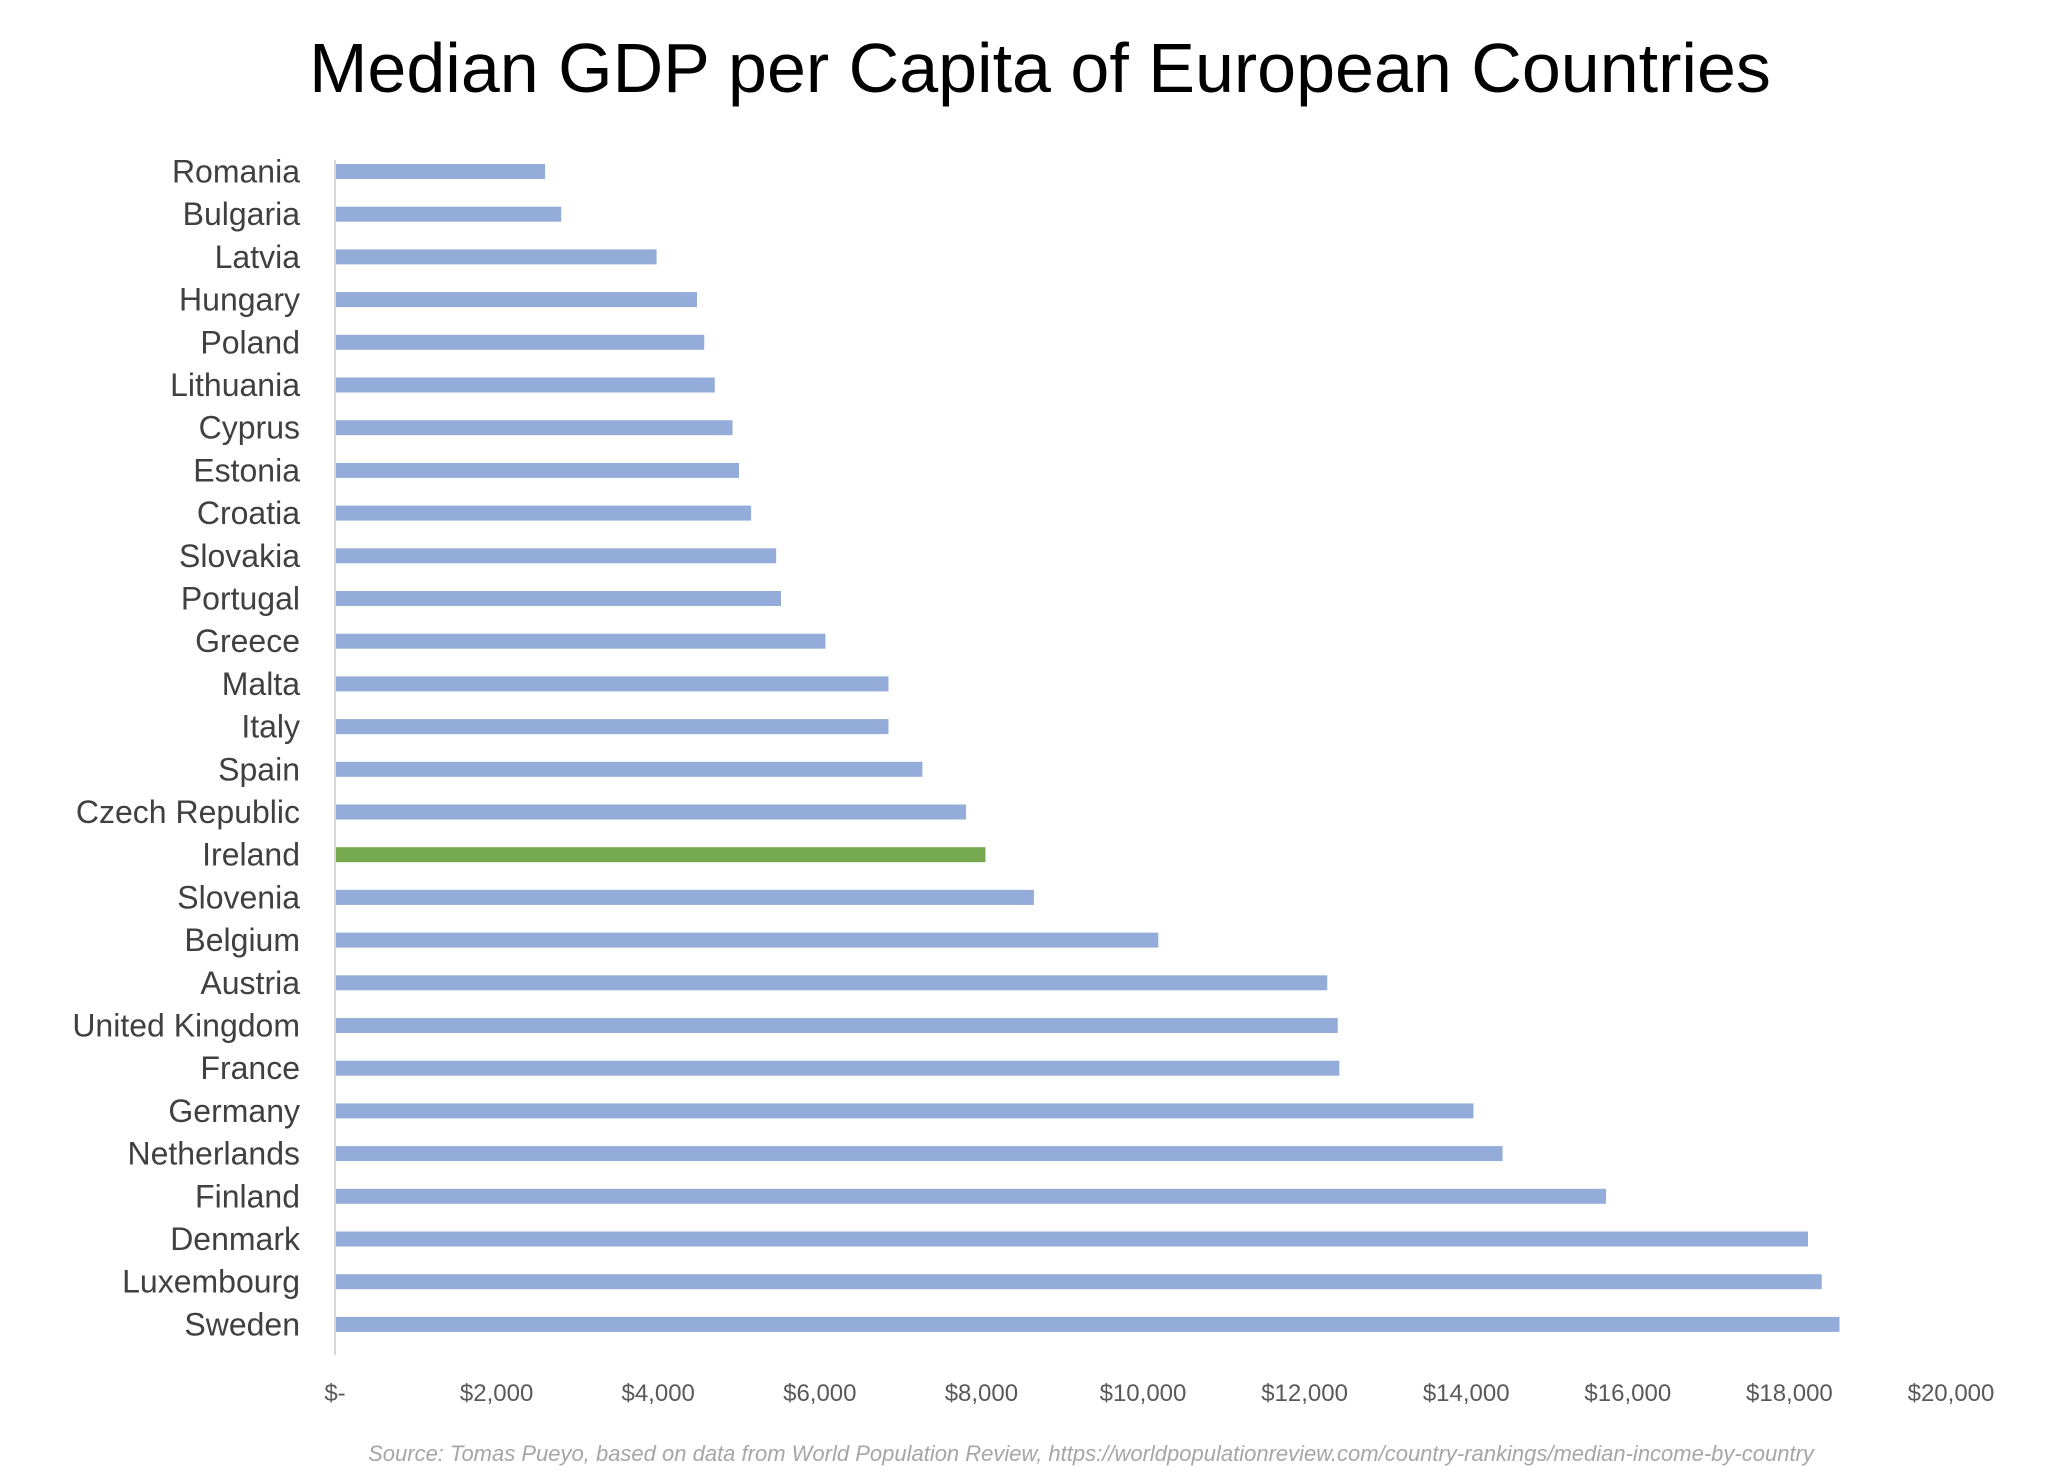 The width and height of the screenshot is (2048, 1477). I want to click on bar-spain, so click(629, 769).